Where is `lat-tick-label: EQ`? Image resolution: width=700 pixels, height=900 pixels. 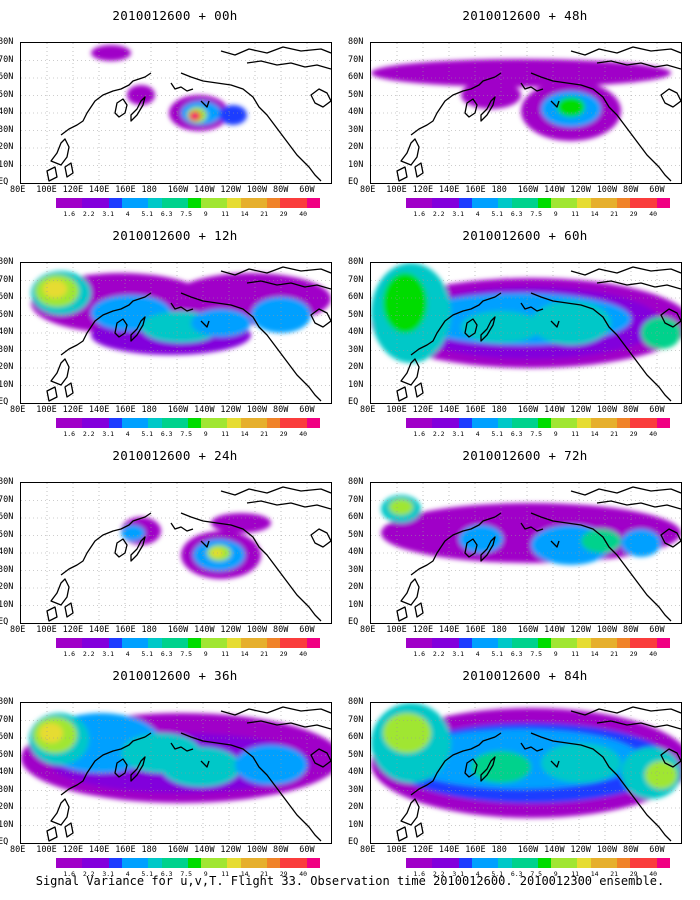
lat-tick-label: EQ is located at coordinates (4, 182).